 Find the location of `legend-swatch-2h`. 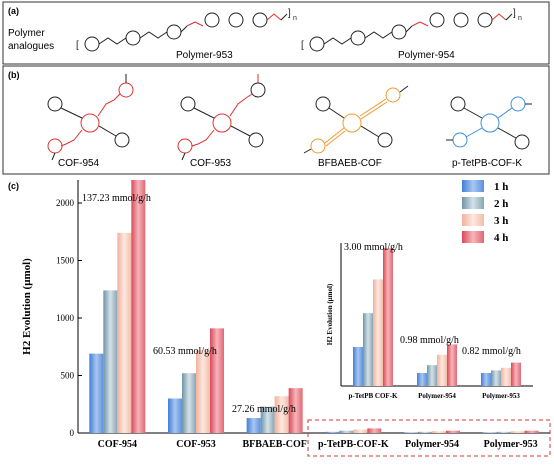

legend-swatch-2h is located at coordinates (473, 203).